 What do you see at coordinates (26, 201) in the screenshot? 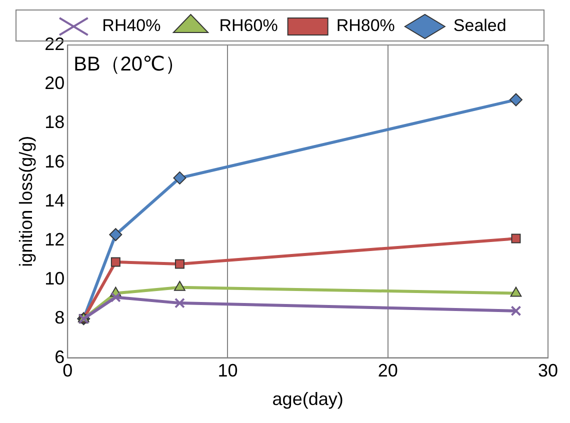
I see `y-axis-title: ignition loss(g/g)` at bounding box center [26, 201].